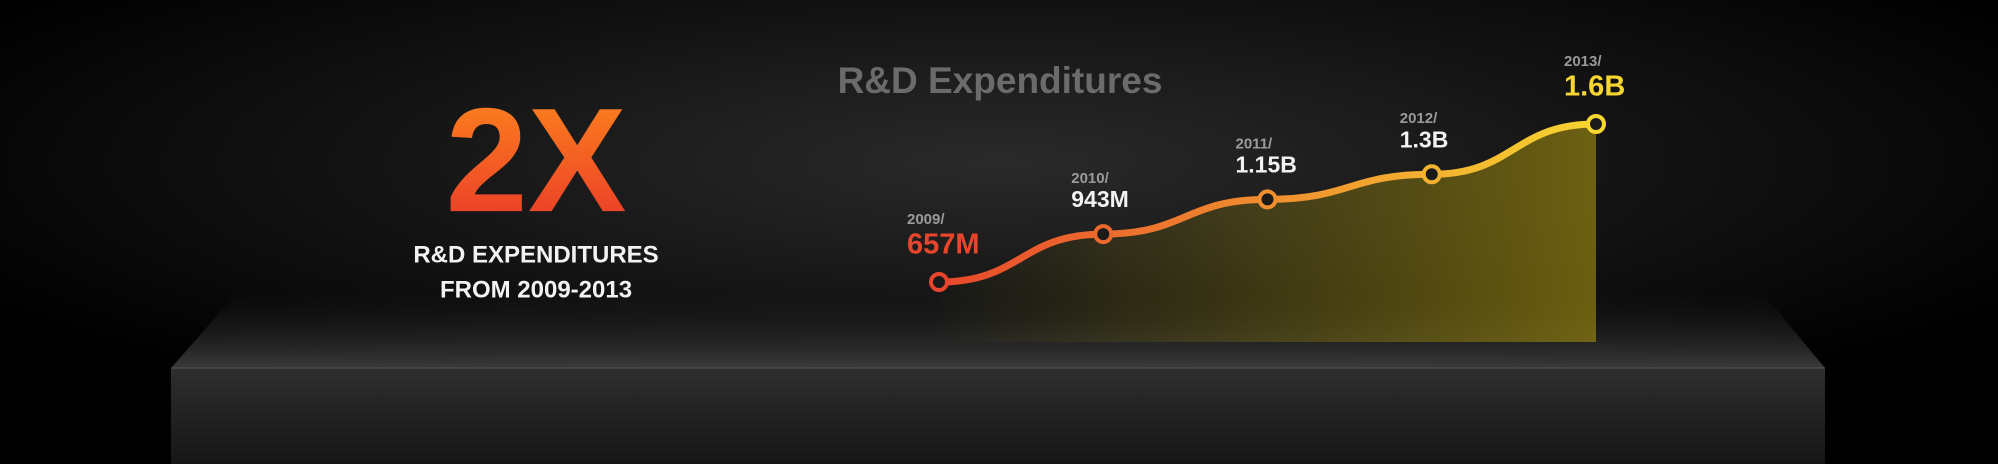 The width and height of the screenshot is (1998, 464). What do you see at coordinates (1090, 178) in the screenshot?
I see `year-label: 2010/` at bounding box center [1090, 178].